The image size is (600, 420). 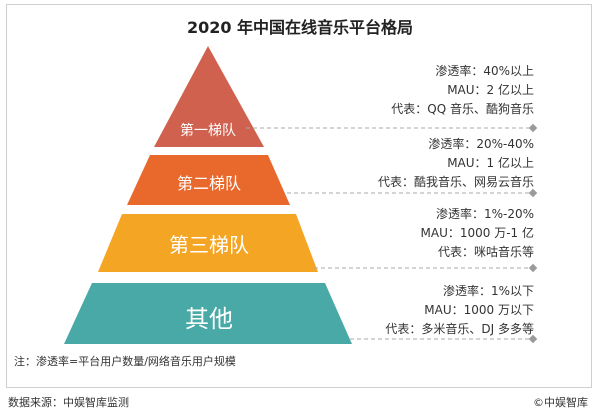 I want to click on tier-2-penetration: 渗透率：20%-40%, so click(x=481, y=144).